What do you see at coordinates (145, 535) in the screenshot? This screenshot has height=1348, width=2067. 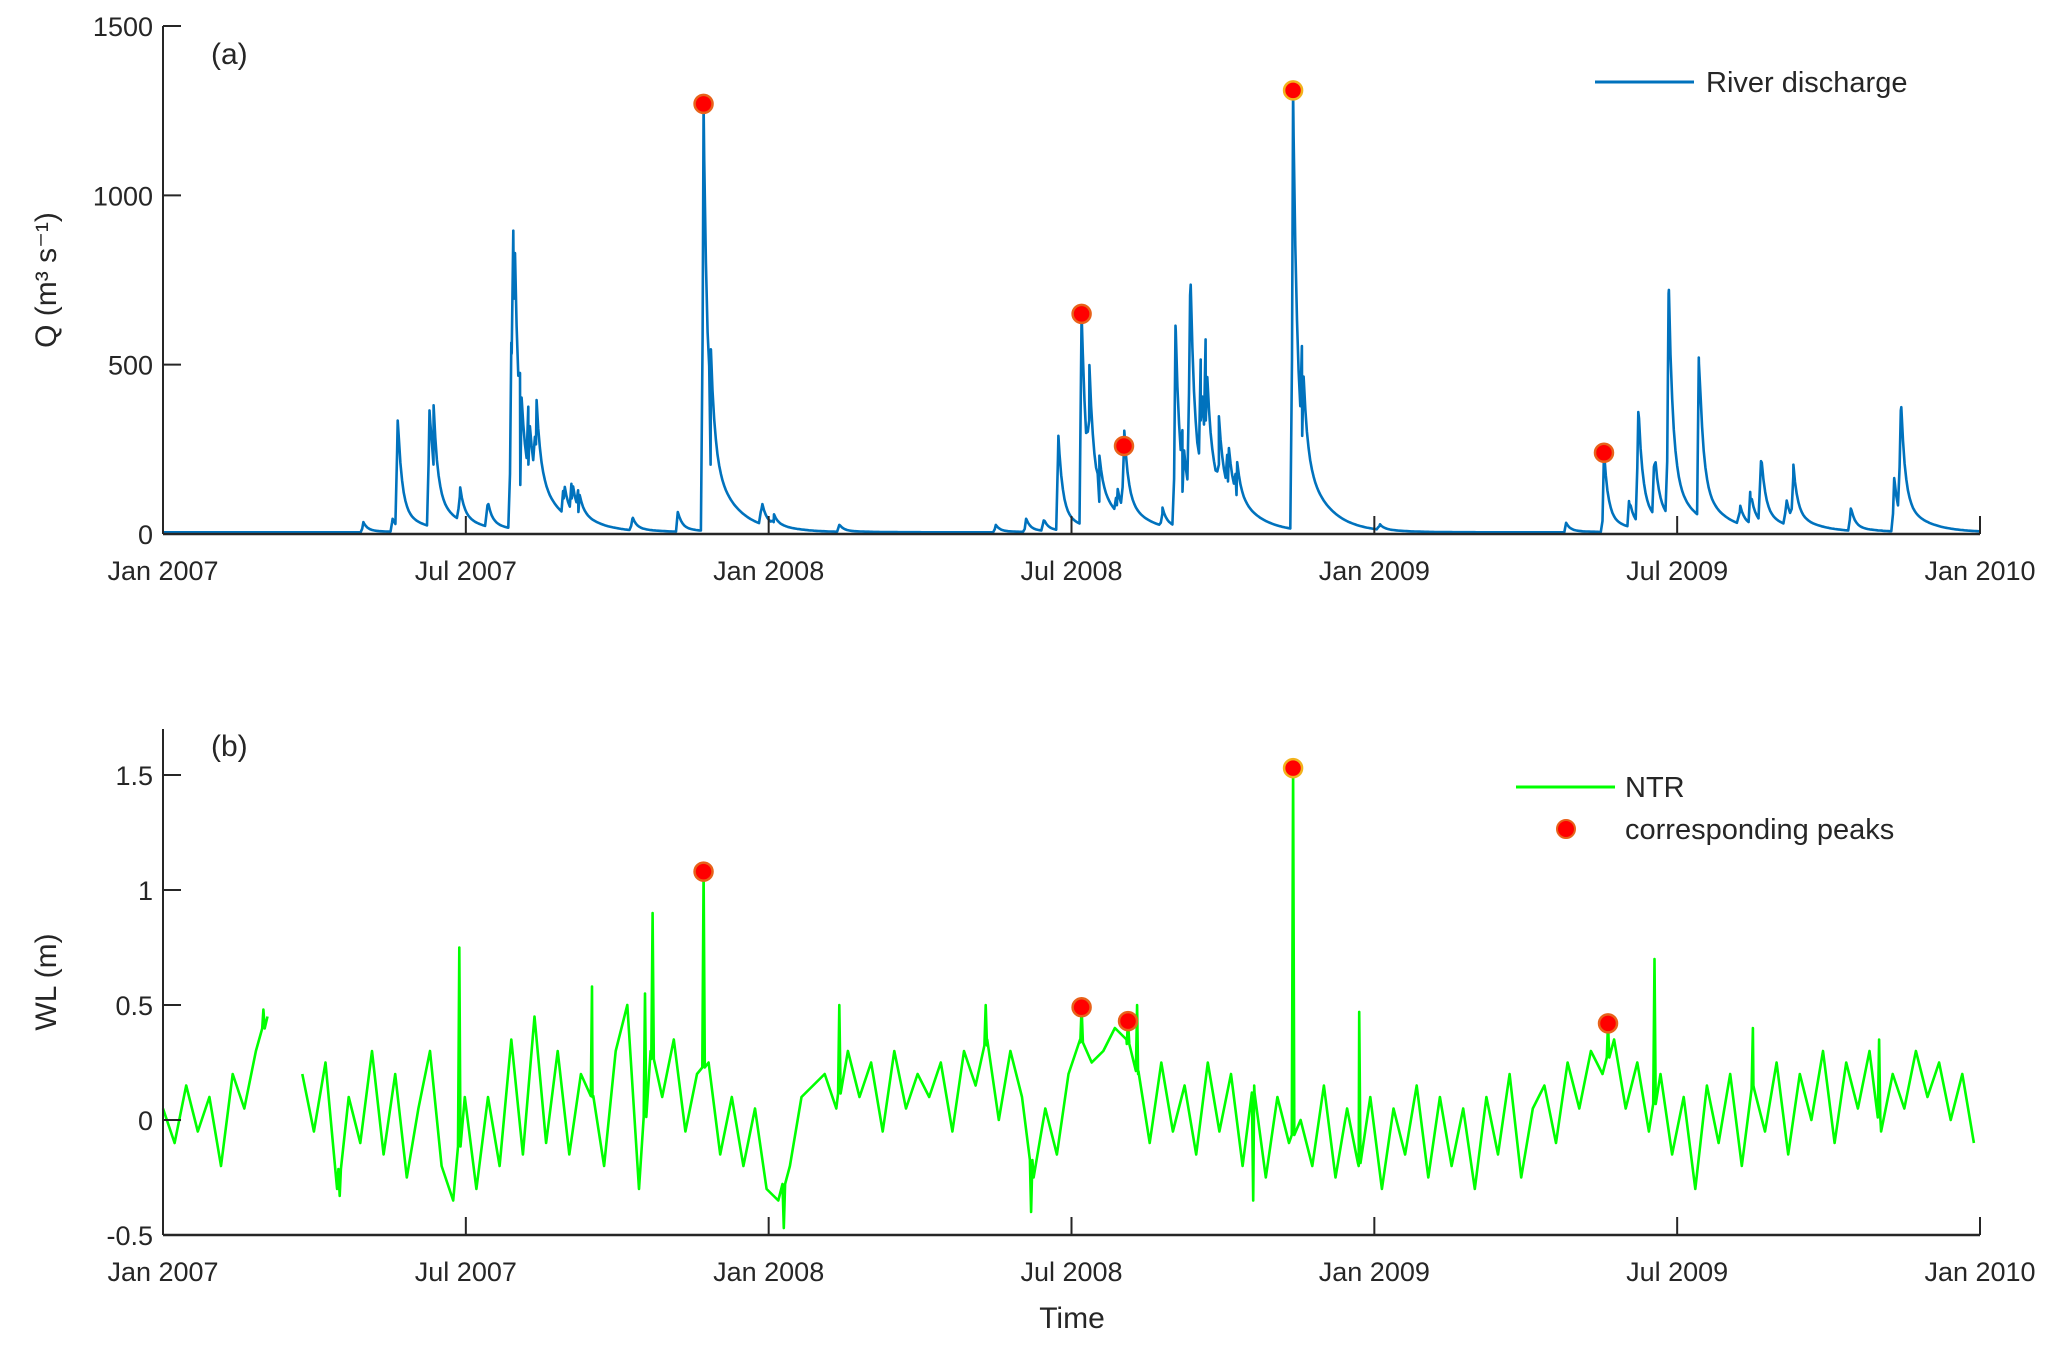 I see `y-tick-label-a: 0` at bounding box center [145, 535].